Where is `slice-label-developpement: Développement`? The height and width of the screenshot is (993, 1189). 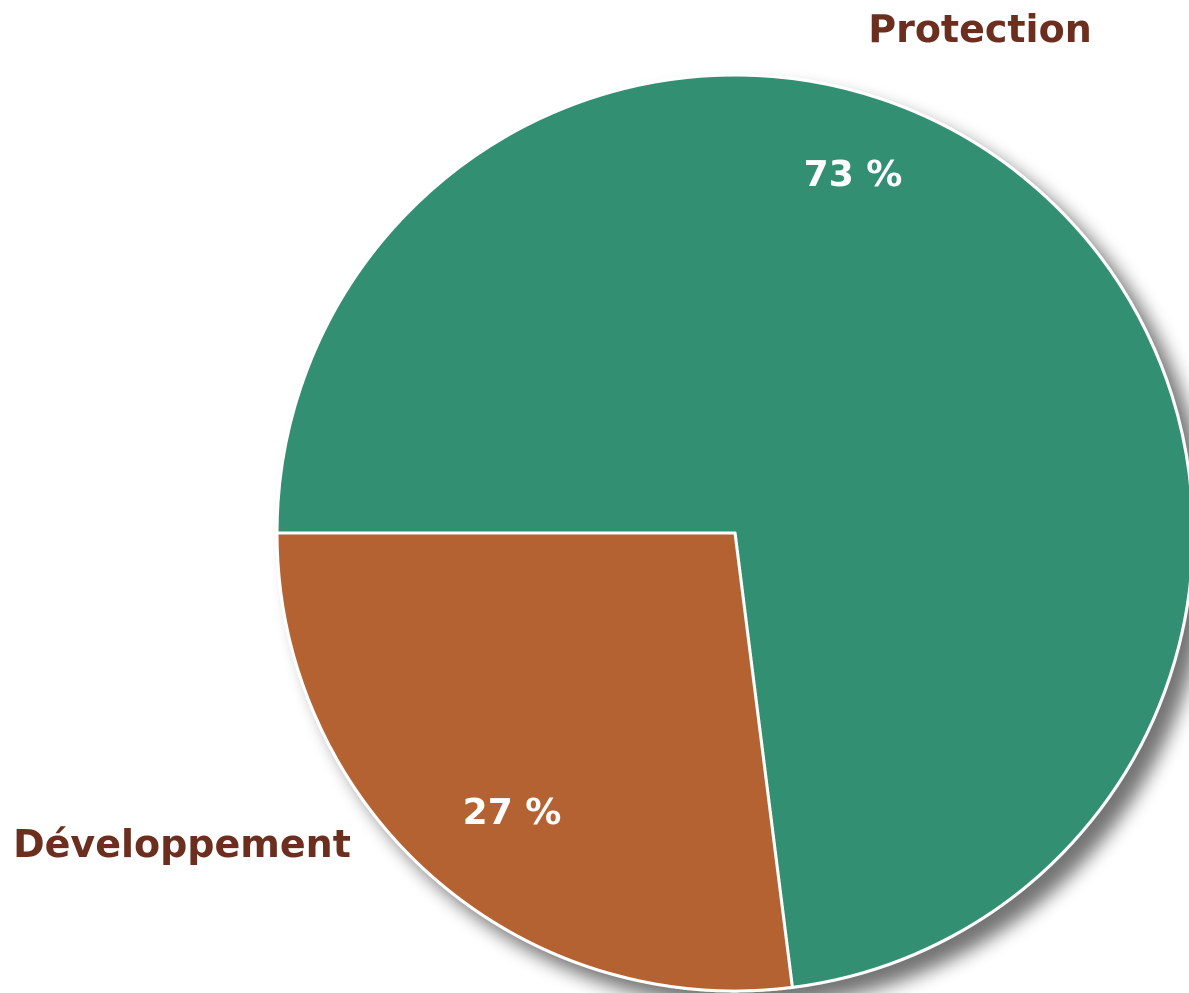
slice-label-developpement: Développement is located at coordinates (182, 844).